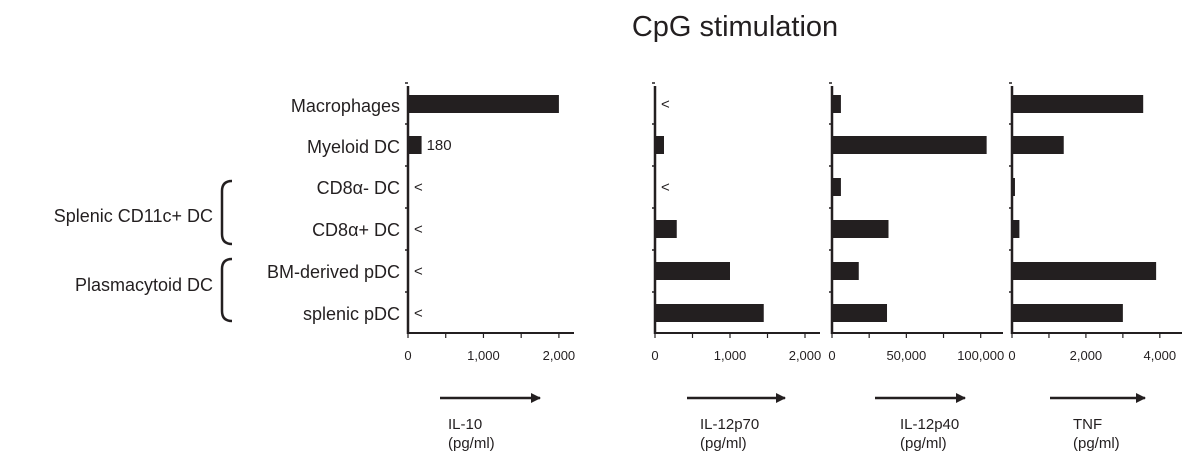 This screenshot has width=1185, height=464. Describe the element at coordinates (929, 424) in the screenshot. I see `cytokine-label: IL-12p40` at that location.